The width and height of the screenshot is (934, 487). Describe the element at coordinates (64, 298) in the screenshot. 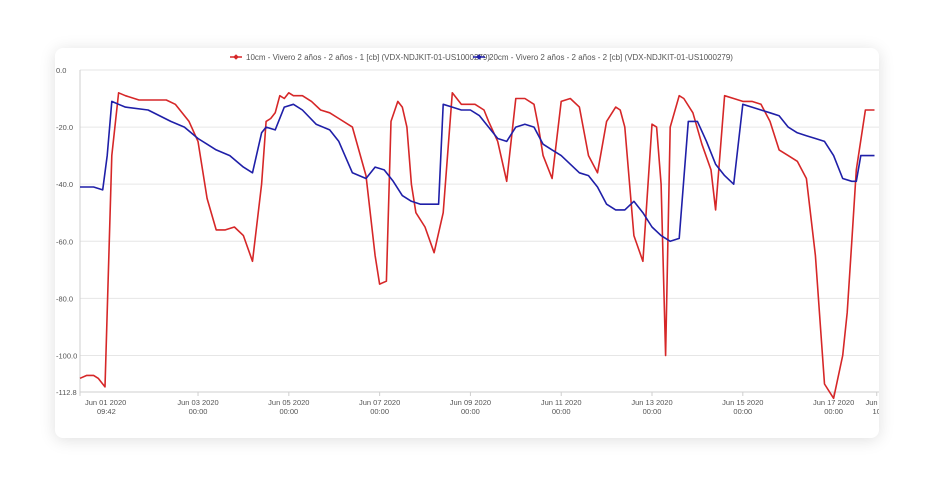

I see `y-tick-label: -80.0` at that location.